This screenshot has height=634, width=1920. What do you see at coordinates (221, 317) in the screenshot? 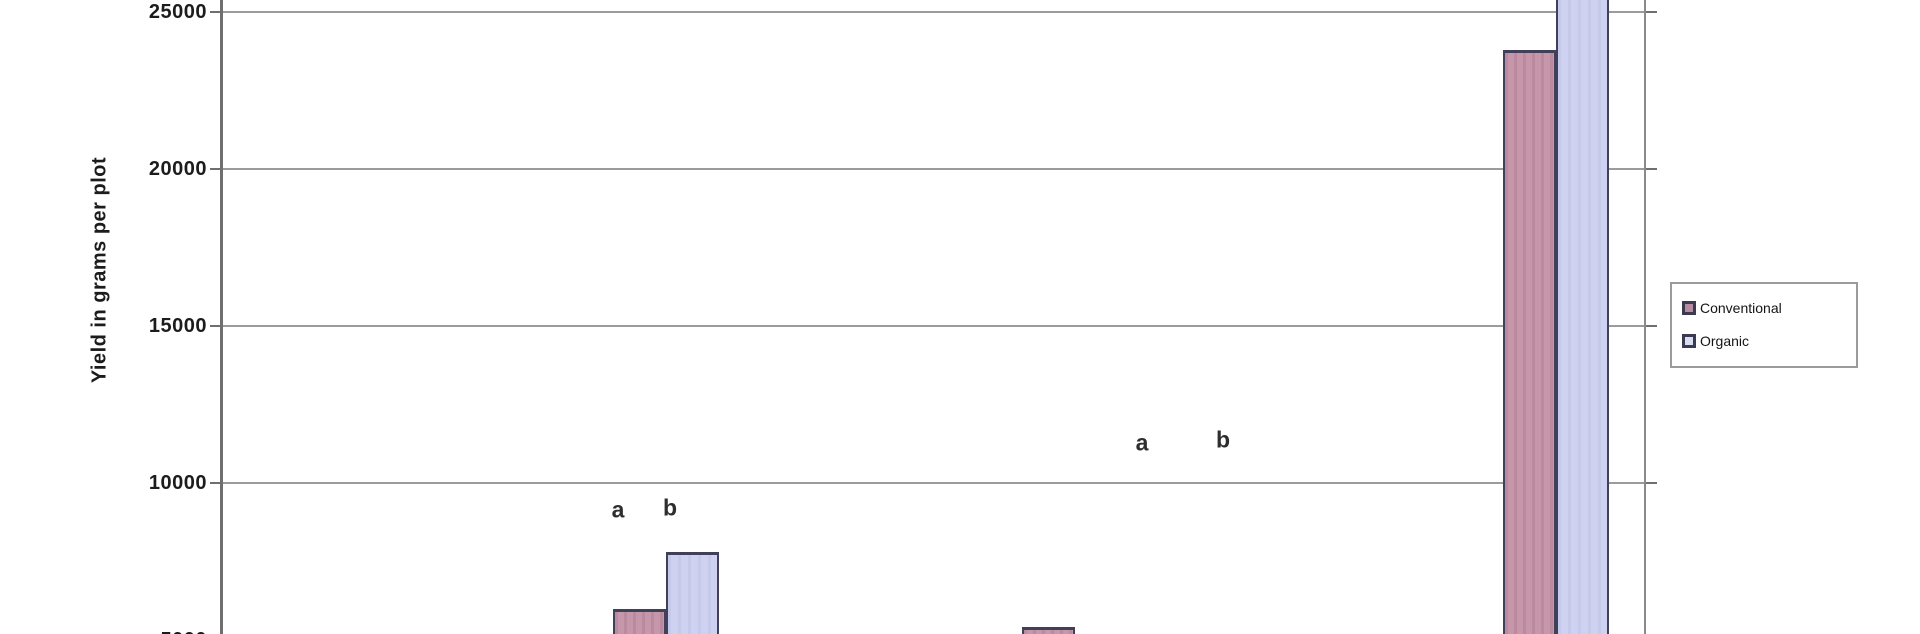
I see `y-axis-line` at bounding box center [221, 317].